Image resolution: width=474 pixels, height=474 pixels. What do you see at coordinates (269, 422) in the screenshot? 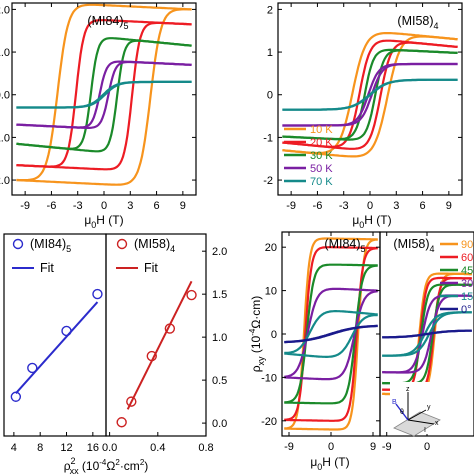
I see `y-tick-label: -20` at bounding box center [269, 422].